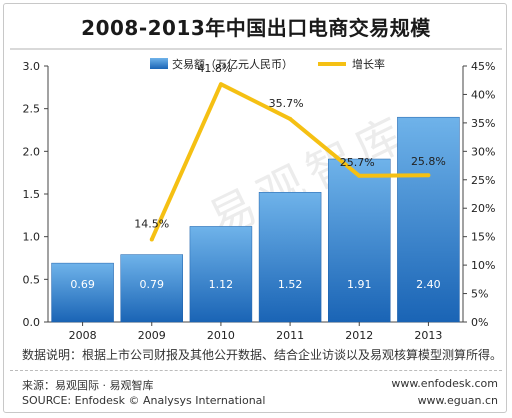 The height and width of the screenshot is (418, 512). I want to click on footer-divider, so click(256, 370).